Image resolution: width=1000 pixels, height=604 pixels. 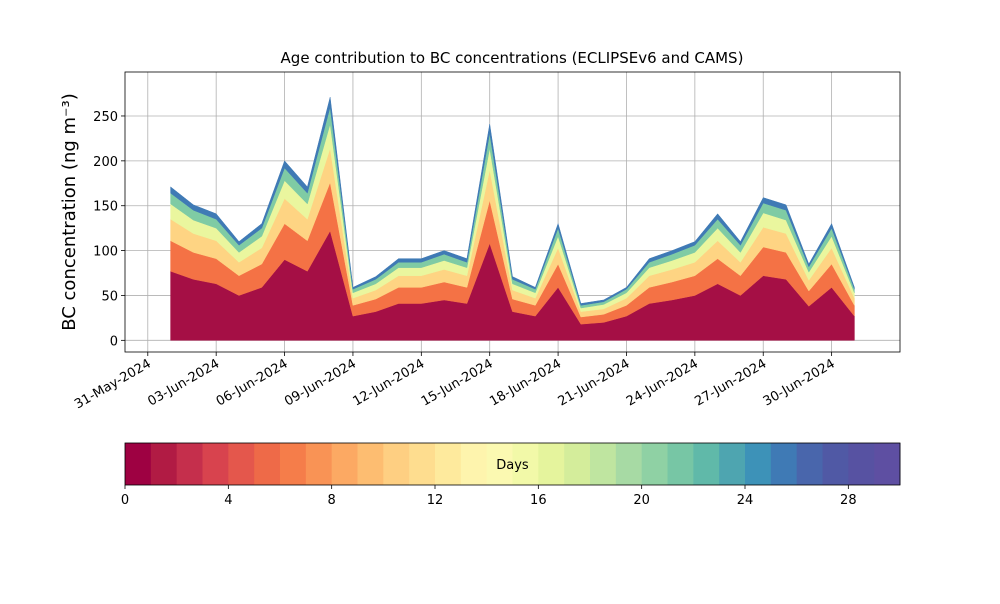 What do you see at coordinates (228, 500) in the screenshot?
I see `colorbar-tick-label: 4` at bounding box center [228, 500].